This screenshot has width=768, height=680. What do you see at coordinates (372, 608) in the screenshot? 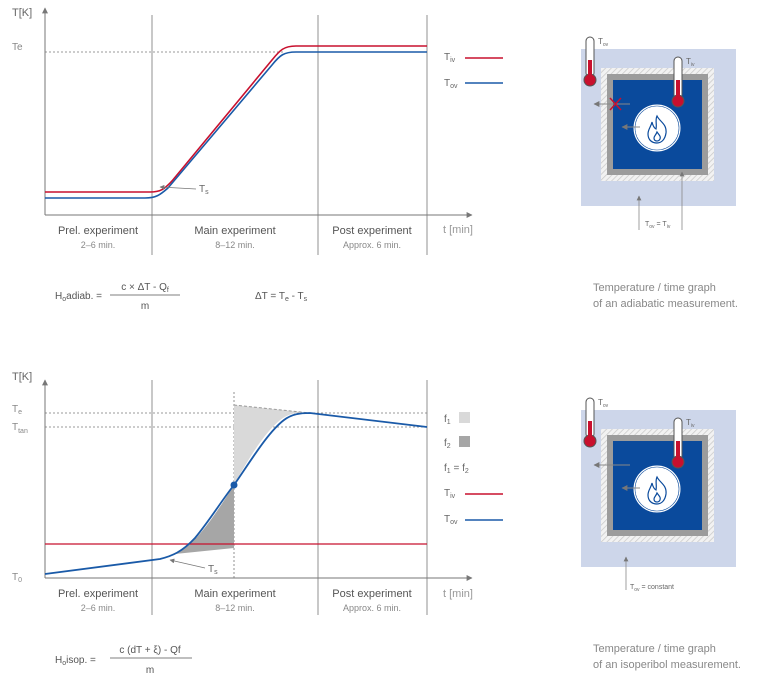
I see `bottom-phase-3-sub: Approx. 6 min.` at bounding box center [372, 608].